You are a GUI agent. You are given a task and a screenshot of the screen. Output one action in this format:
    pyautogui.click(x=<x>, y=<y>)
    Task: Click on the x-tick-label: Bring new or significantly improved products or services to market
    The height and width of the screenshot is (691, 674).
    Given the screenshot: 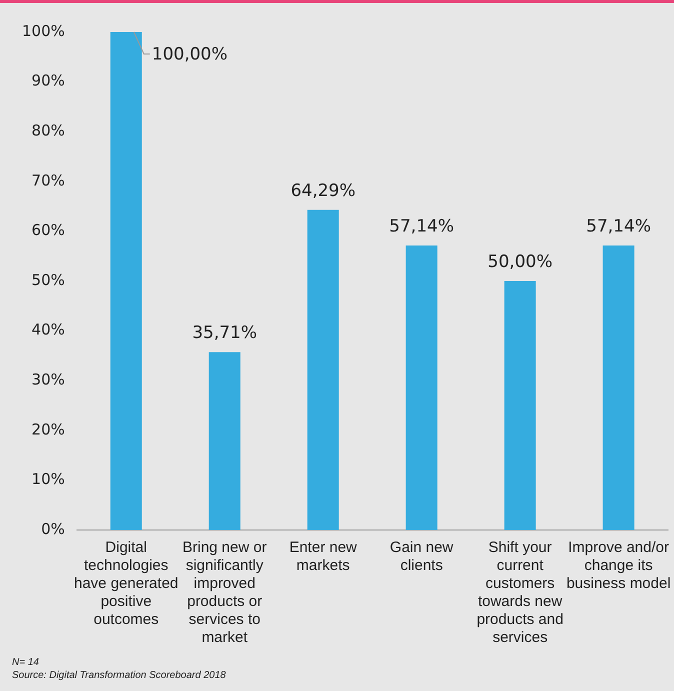 What is the action you would take?
    pyautogui.click(x=224, y=592)
    